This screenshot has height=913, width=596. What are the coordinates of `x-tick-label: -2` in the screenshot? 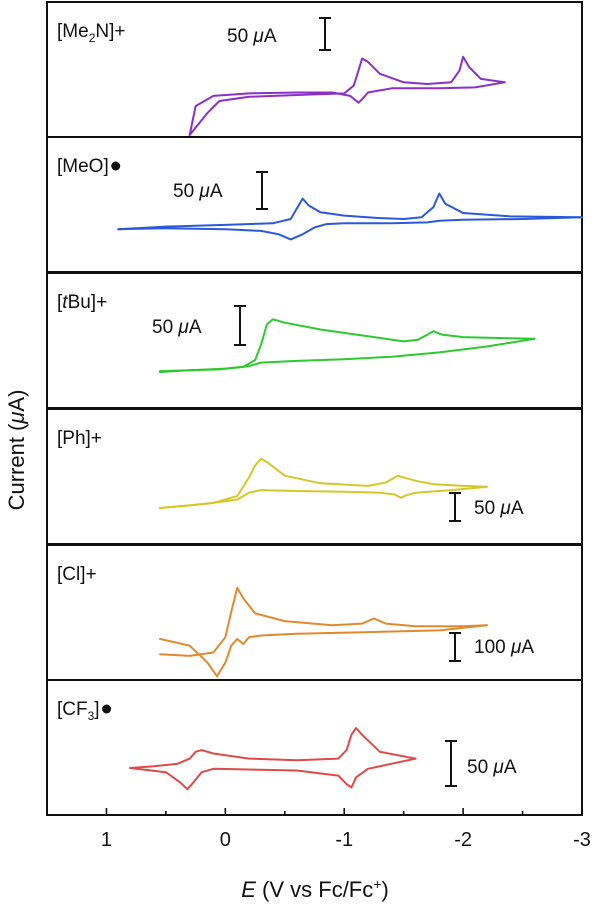 It's located at (463, 840).